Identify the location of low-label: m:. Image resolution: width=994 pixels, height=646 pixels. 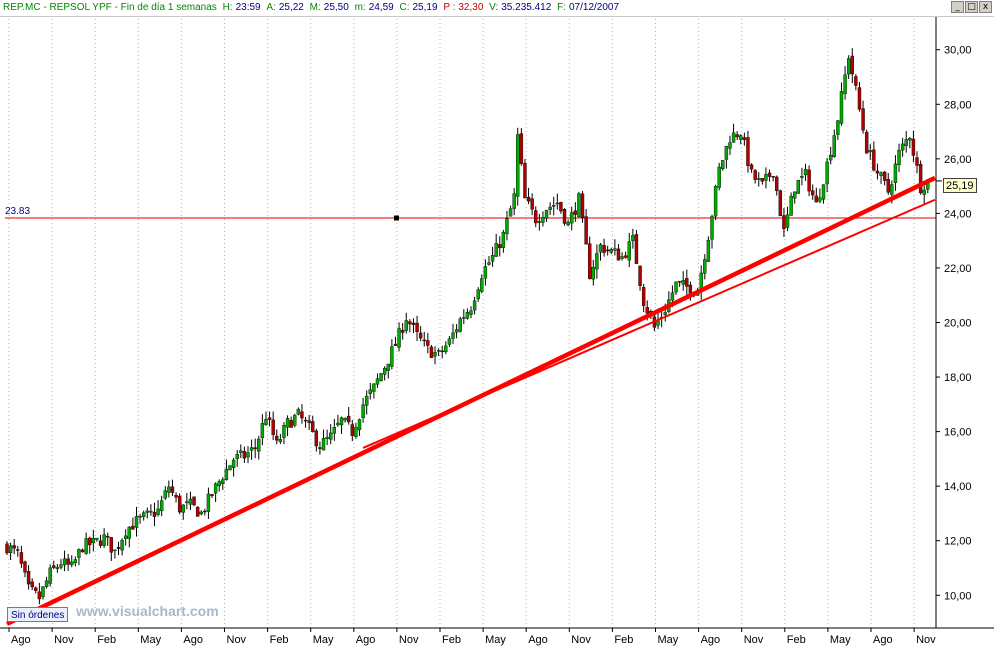
(360, 7).